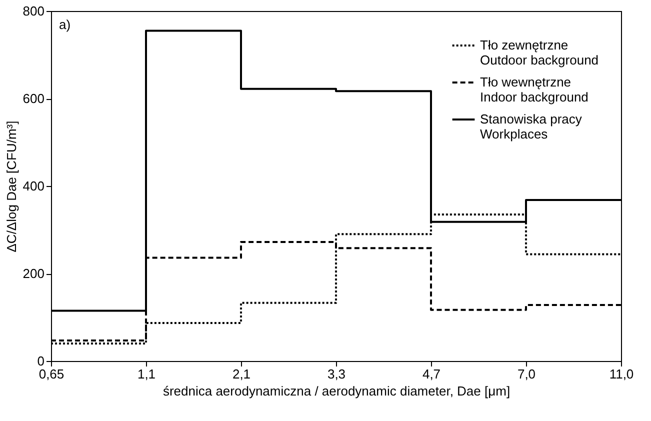 Image resolution: width=651 pixels, height=421 pixels. Describe the element at coordinates (534, 89) in the screenshot. I see `legend-label: Tło wewnętrzne Indoor background` at that location.